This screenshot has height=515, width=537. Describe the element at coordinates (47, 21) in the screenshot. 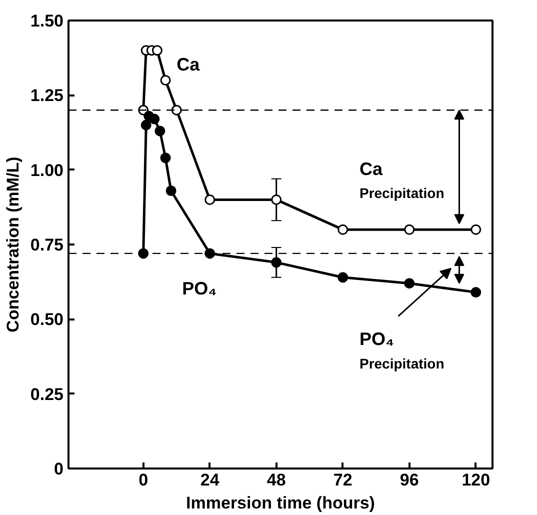

I see `y-tick-label: 1.50` at that location.